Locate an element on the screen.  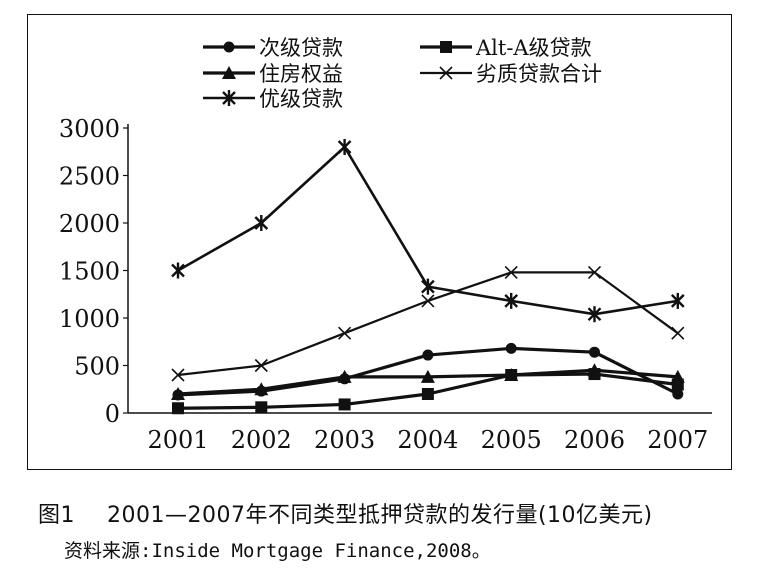
legend-label: Alt-A级贷款 is located at coordinates (533, 48).